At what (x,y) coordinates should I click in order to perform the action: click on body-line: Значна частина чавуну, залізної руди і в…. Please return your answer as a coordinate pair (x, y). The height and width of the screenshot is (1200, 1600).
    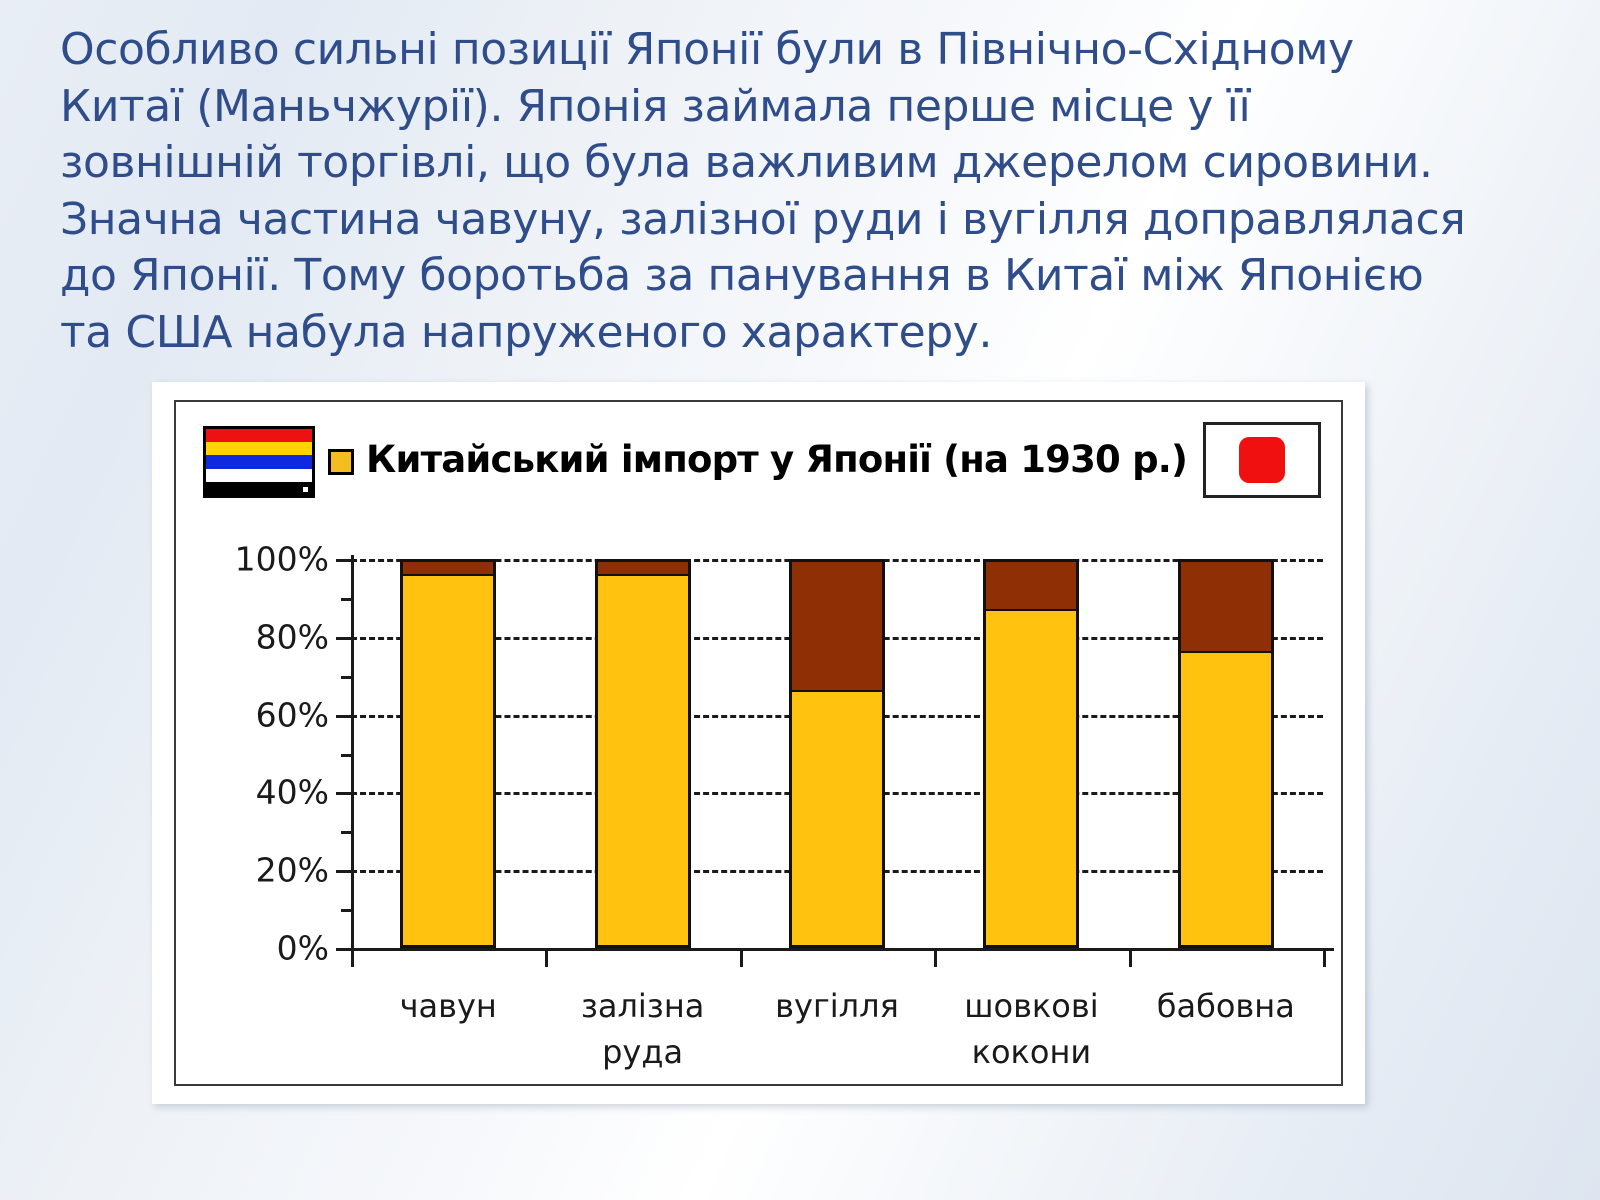
    Looking at the image, I should click on (763, 219).